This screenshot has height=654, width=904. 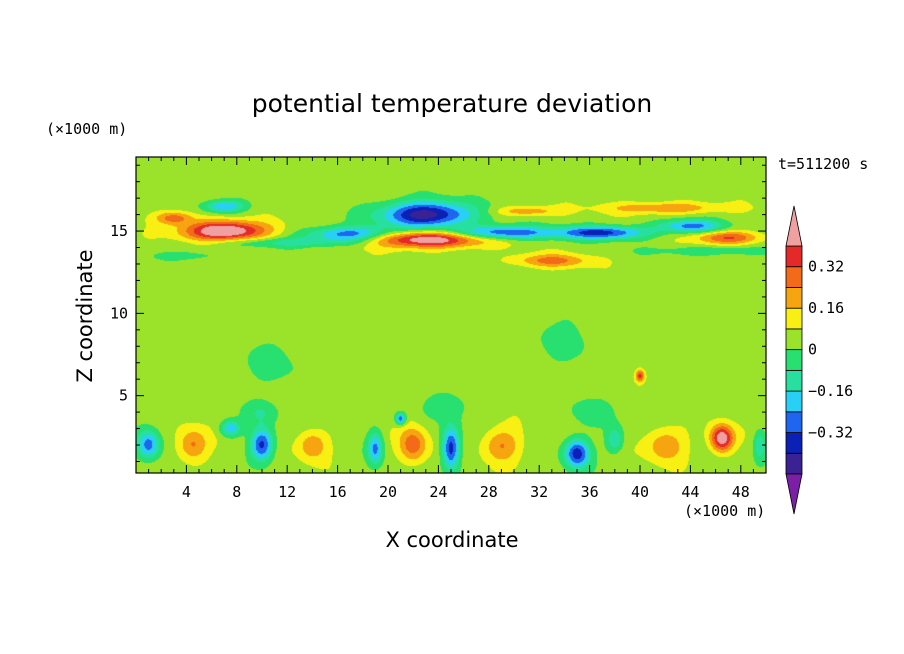 I want to click on colorbar-label: 0, so click(x=812, y=350).